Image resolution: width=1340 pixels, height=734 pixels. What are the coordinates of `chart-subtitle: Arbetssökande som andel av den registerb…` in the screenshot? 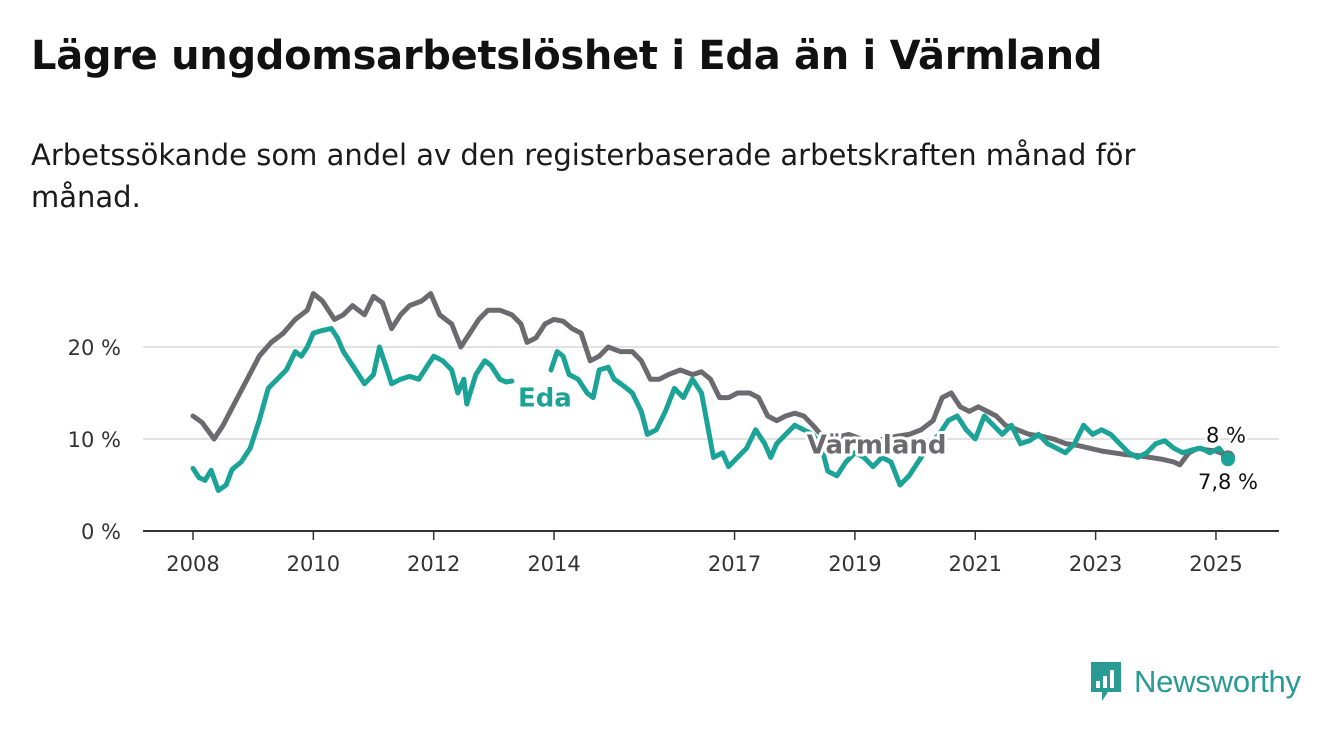 It's located at (583, 176).